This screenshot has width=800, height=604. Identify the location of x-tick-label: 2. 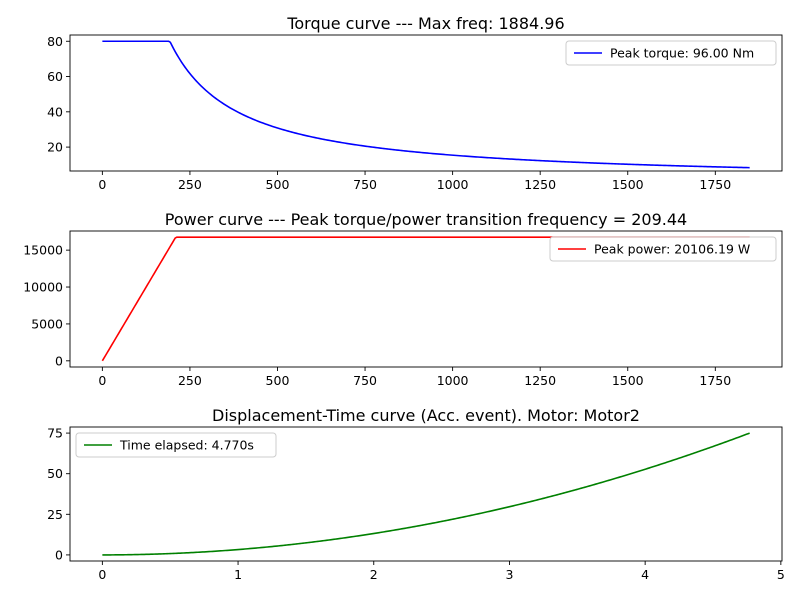
(374, 574).